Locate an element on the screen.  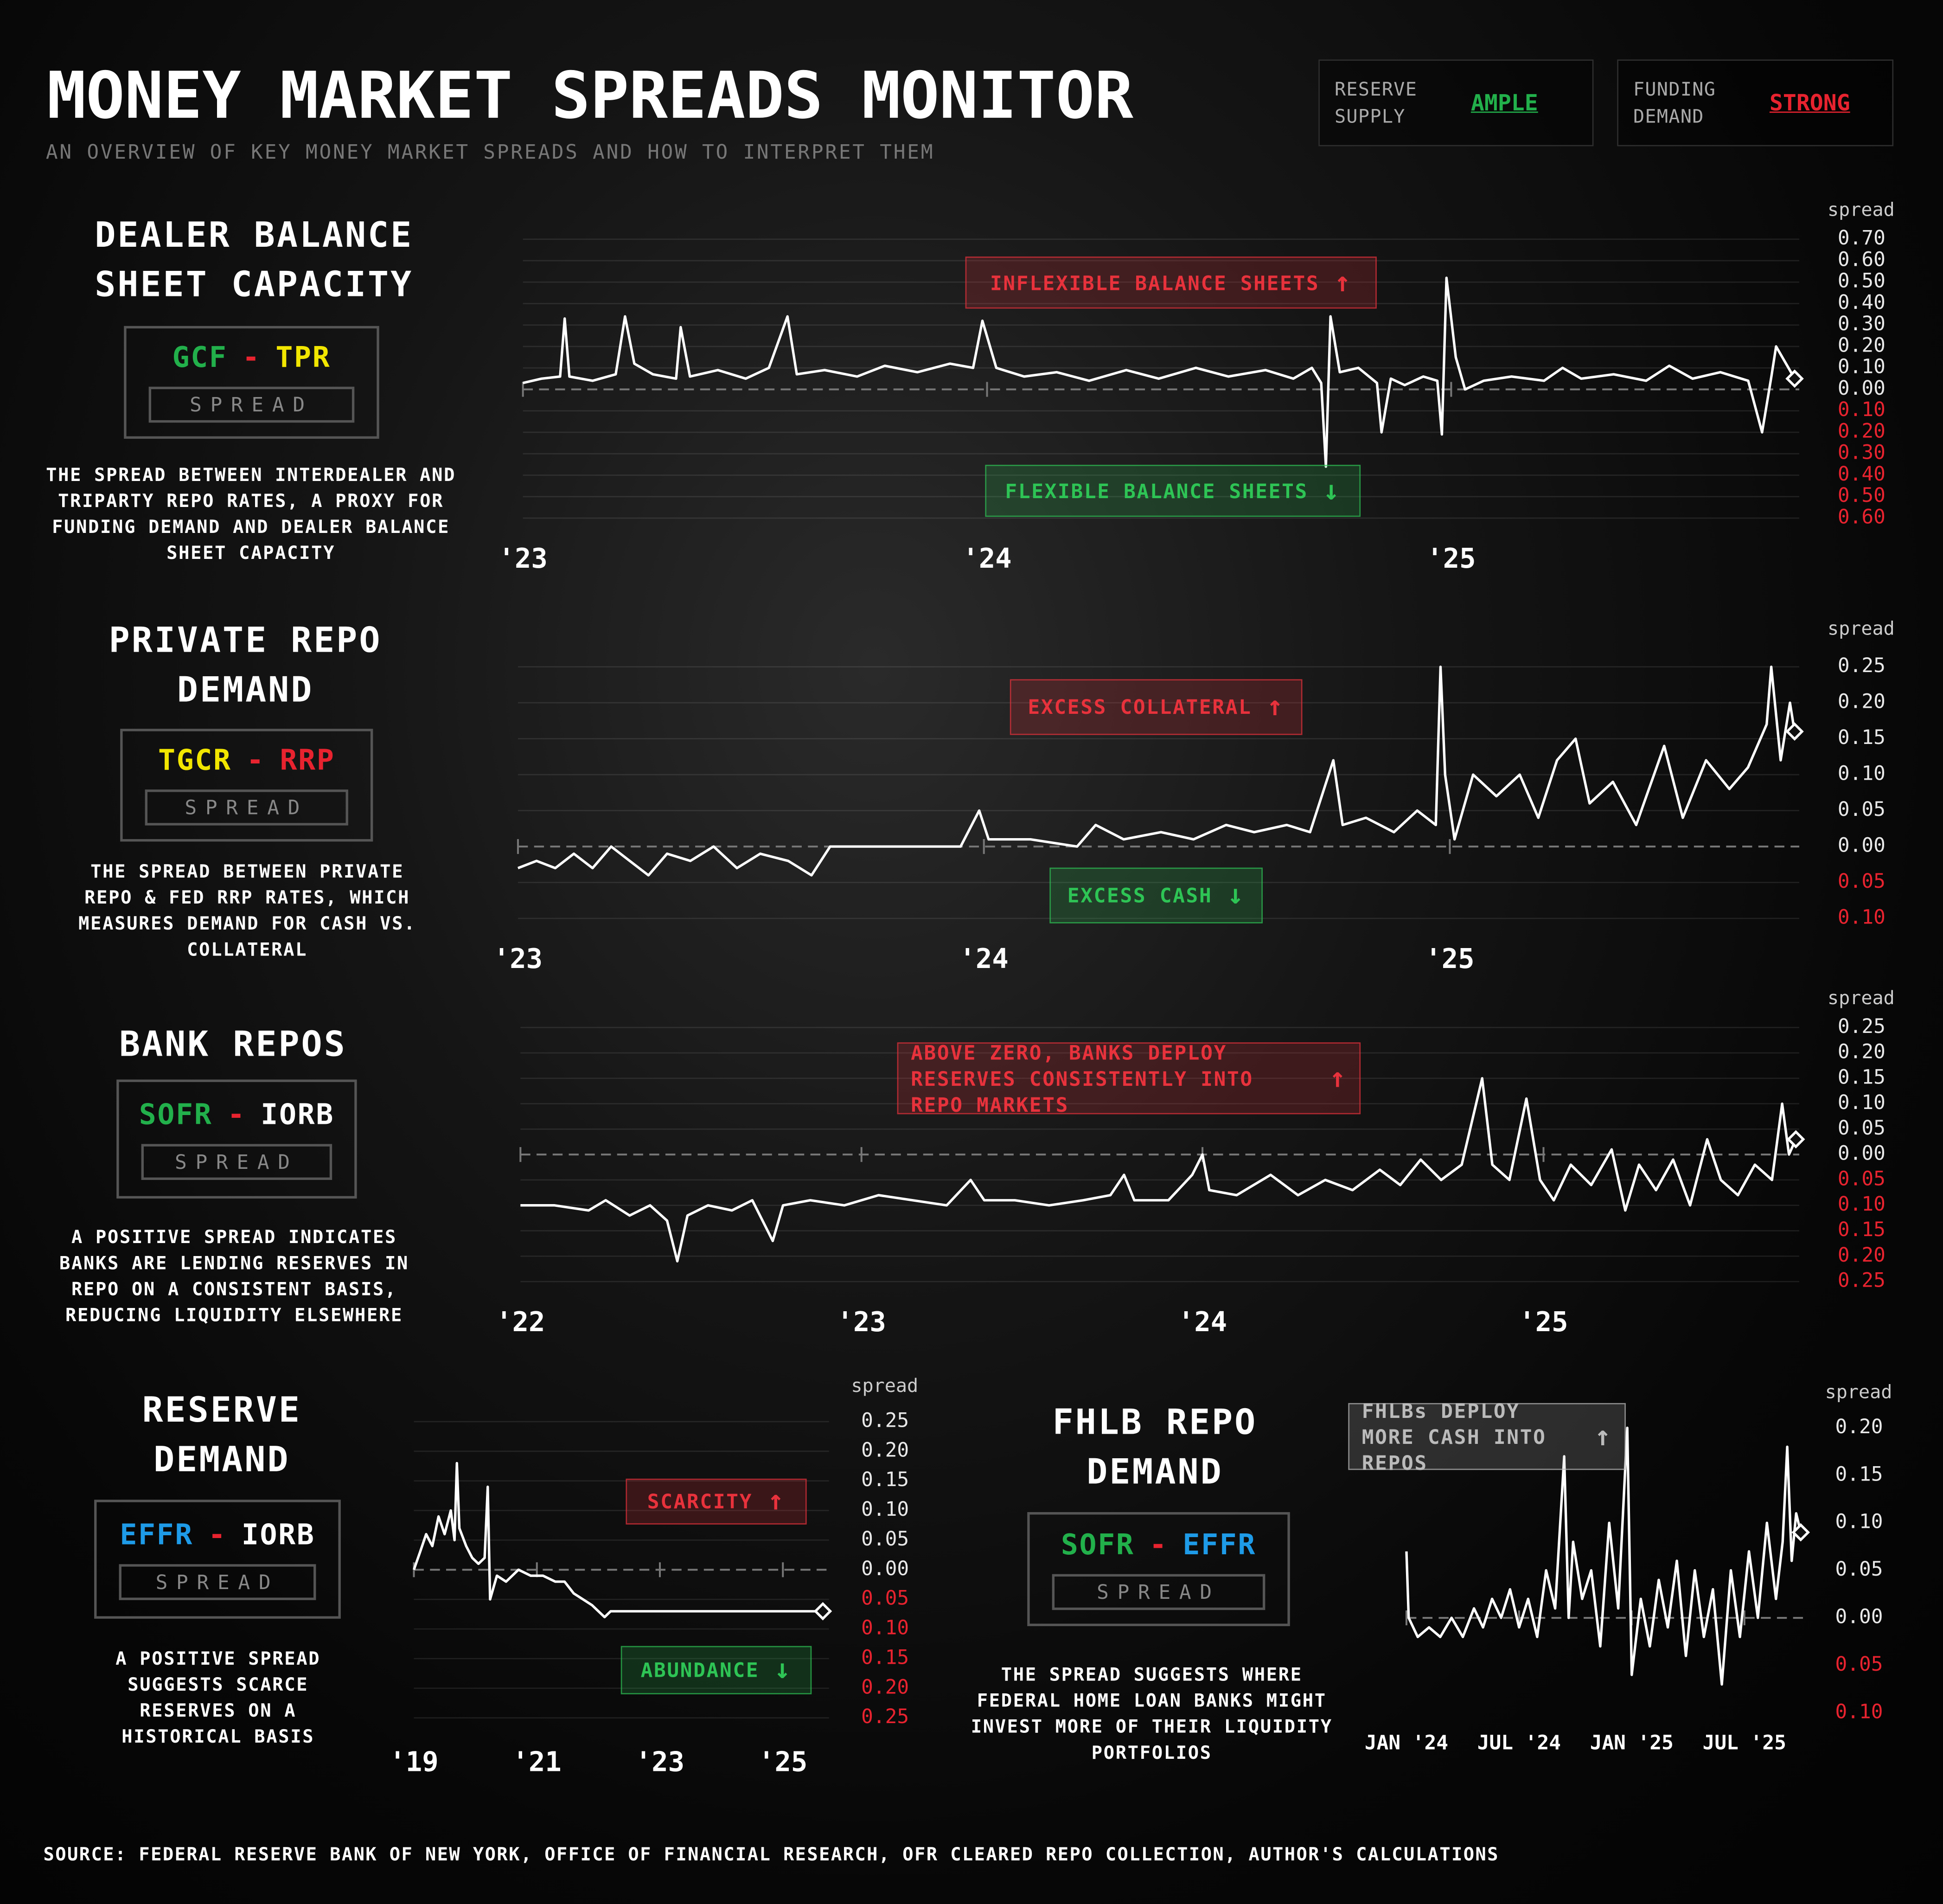
indicator-label: RESERVE SUPPLY is located at coordinates (1376, 103).